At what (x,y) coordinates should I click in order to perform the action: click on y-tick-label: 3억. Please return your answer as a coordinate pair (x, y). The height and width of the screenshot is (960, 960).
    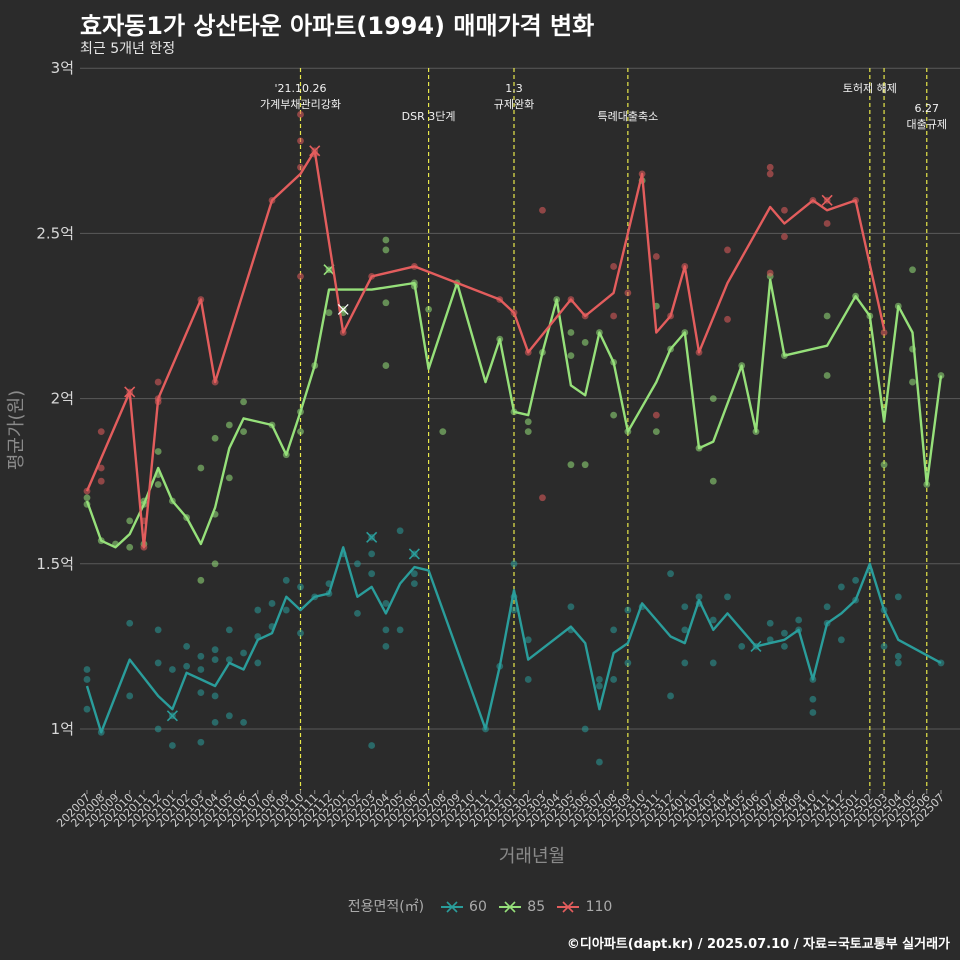
    Looking at the image, I should click on (62, 68).